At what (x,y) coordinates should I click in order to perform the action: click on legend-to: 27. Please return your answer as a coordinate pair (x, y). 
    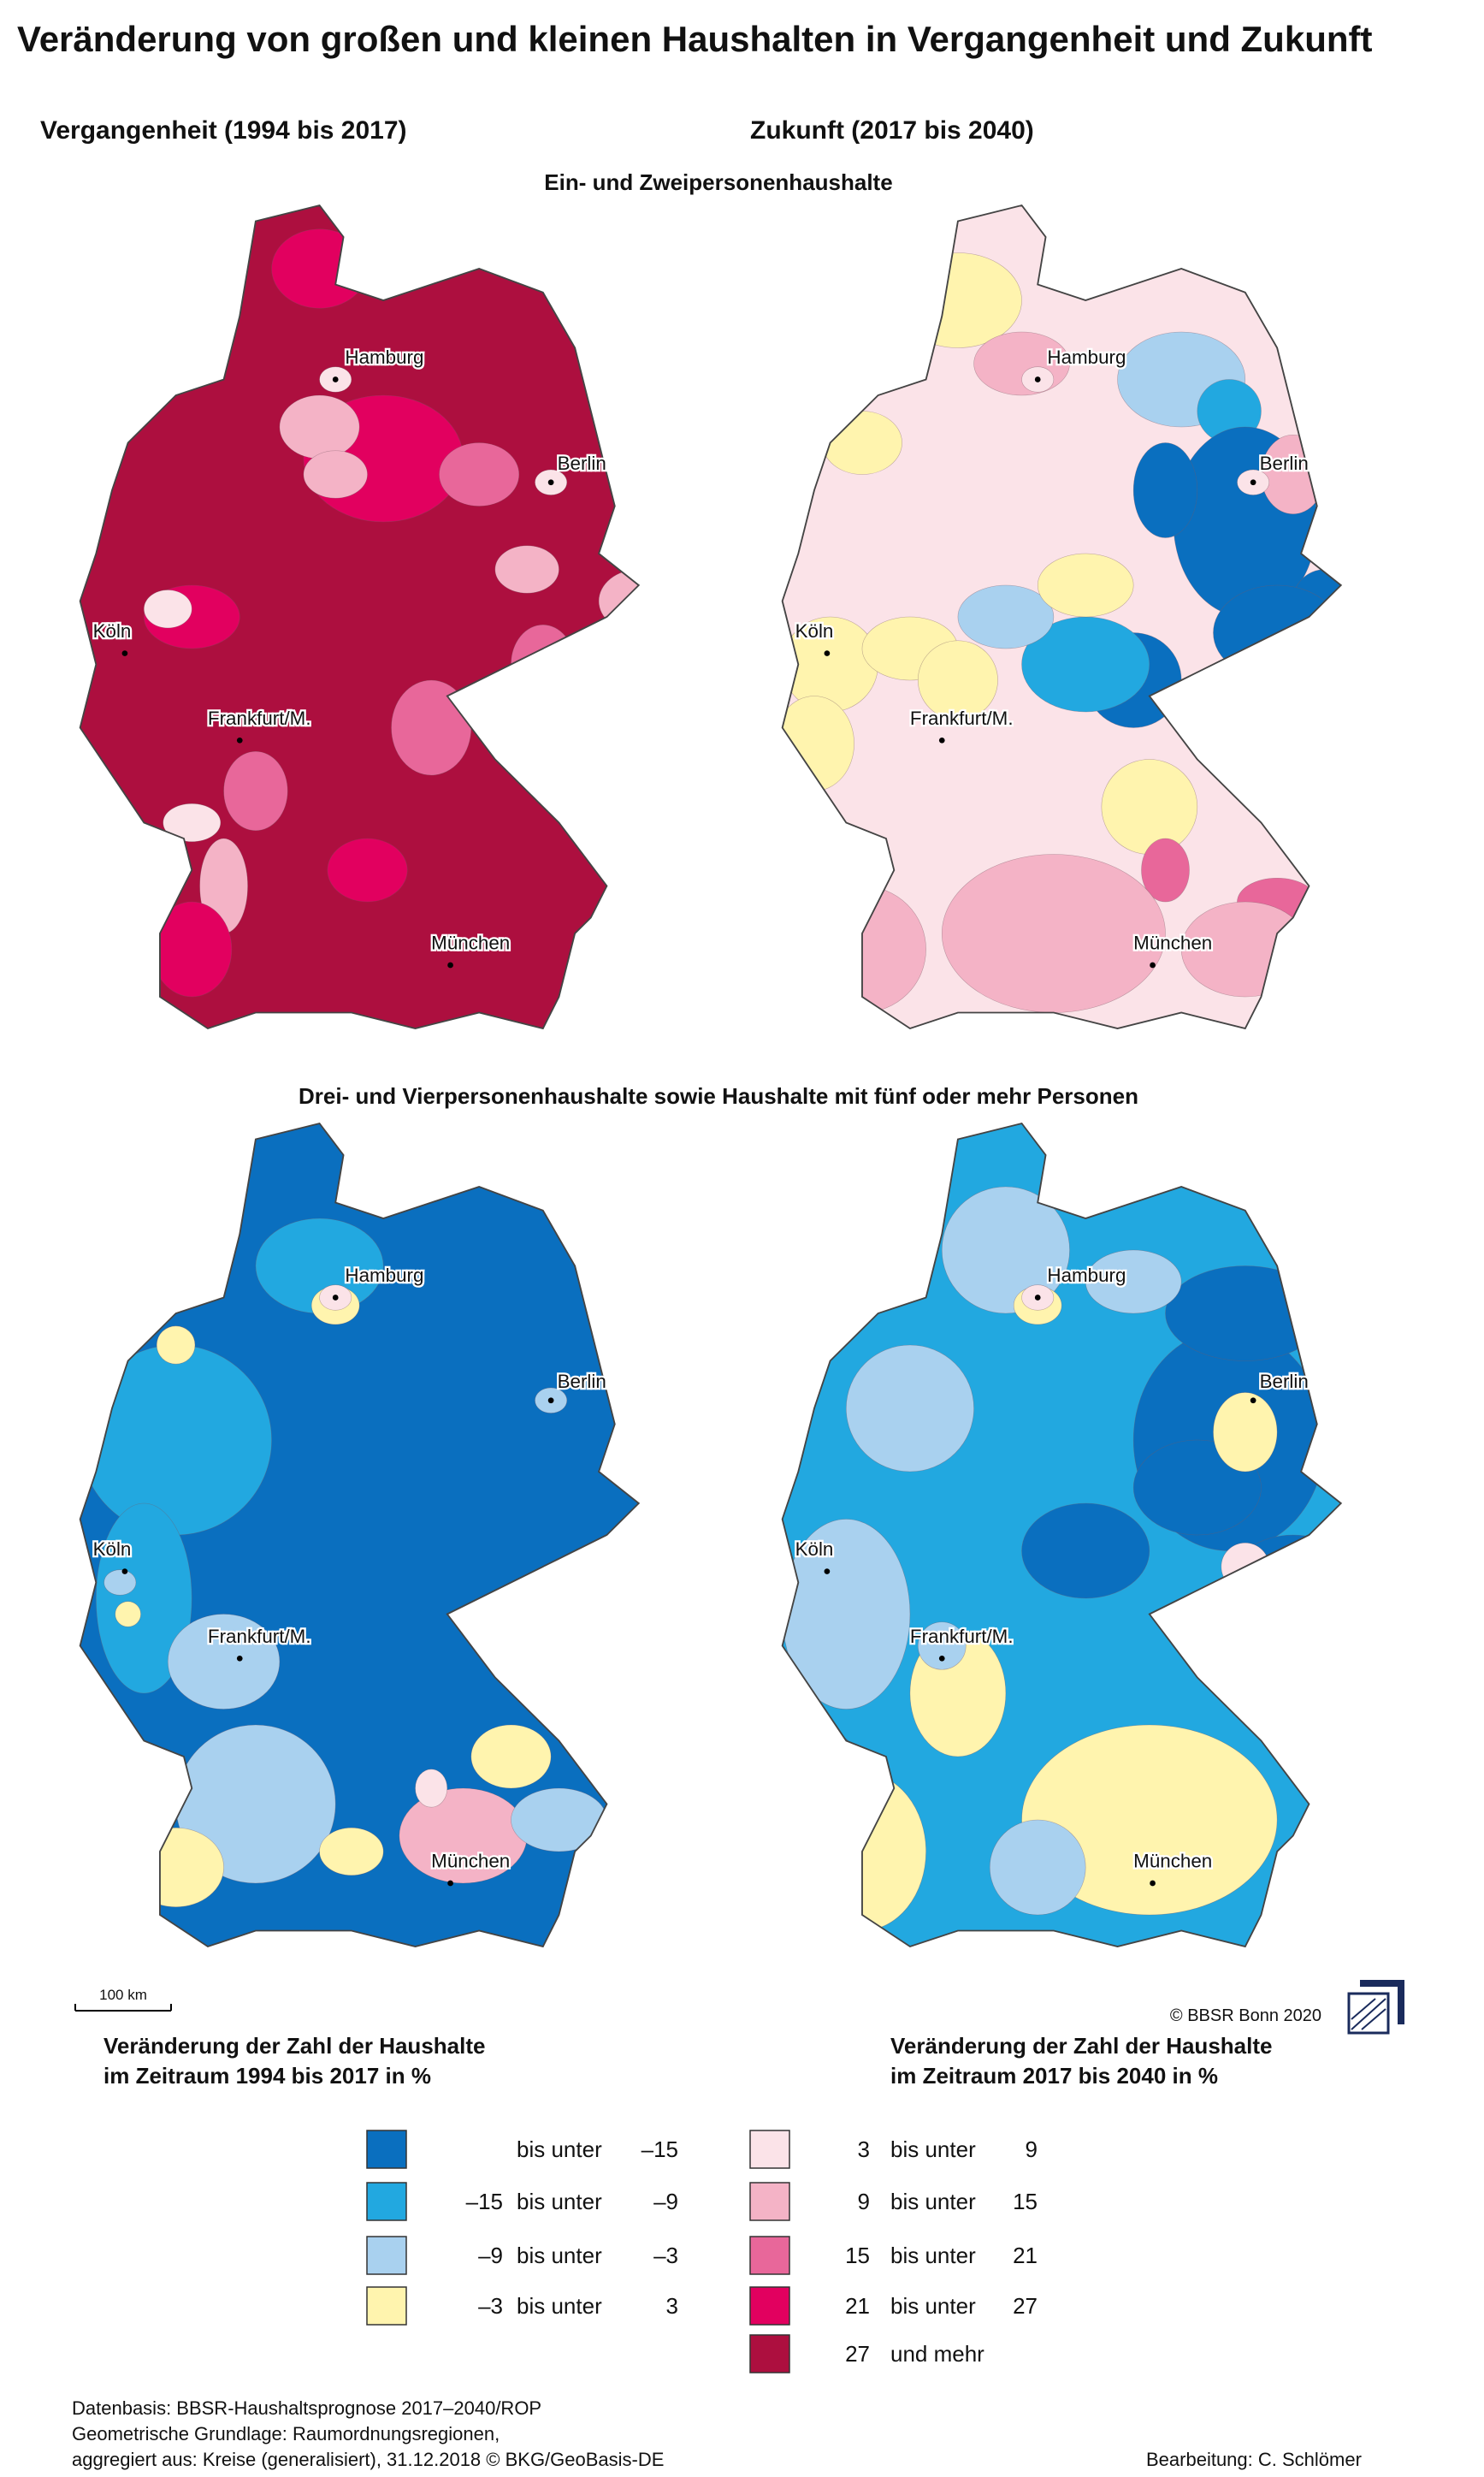
    Looking at the image, I should click on (1025, 2306).